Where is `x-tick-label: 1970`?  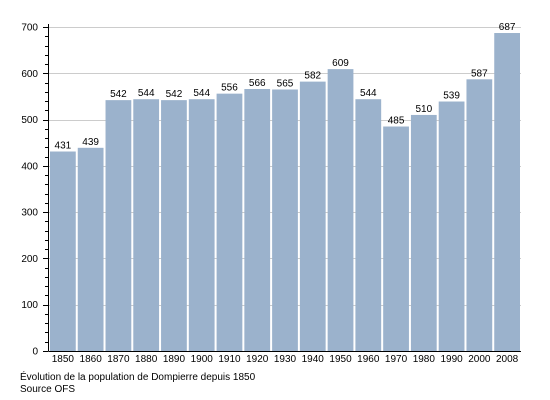 x-tick-label: 1970 is located at coordinates (396, 359).